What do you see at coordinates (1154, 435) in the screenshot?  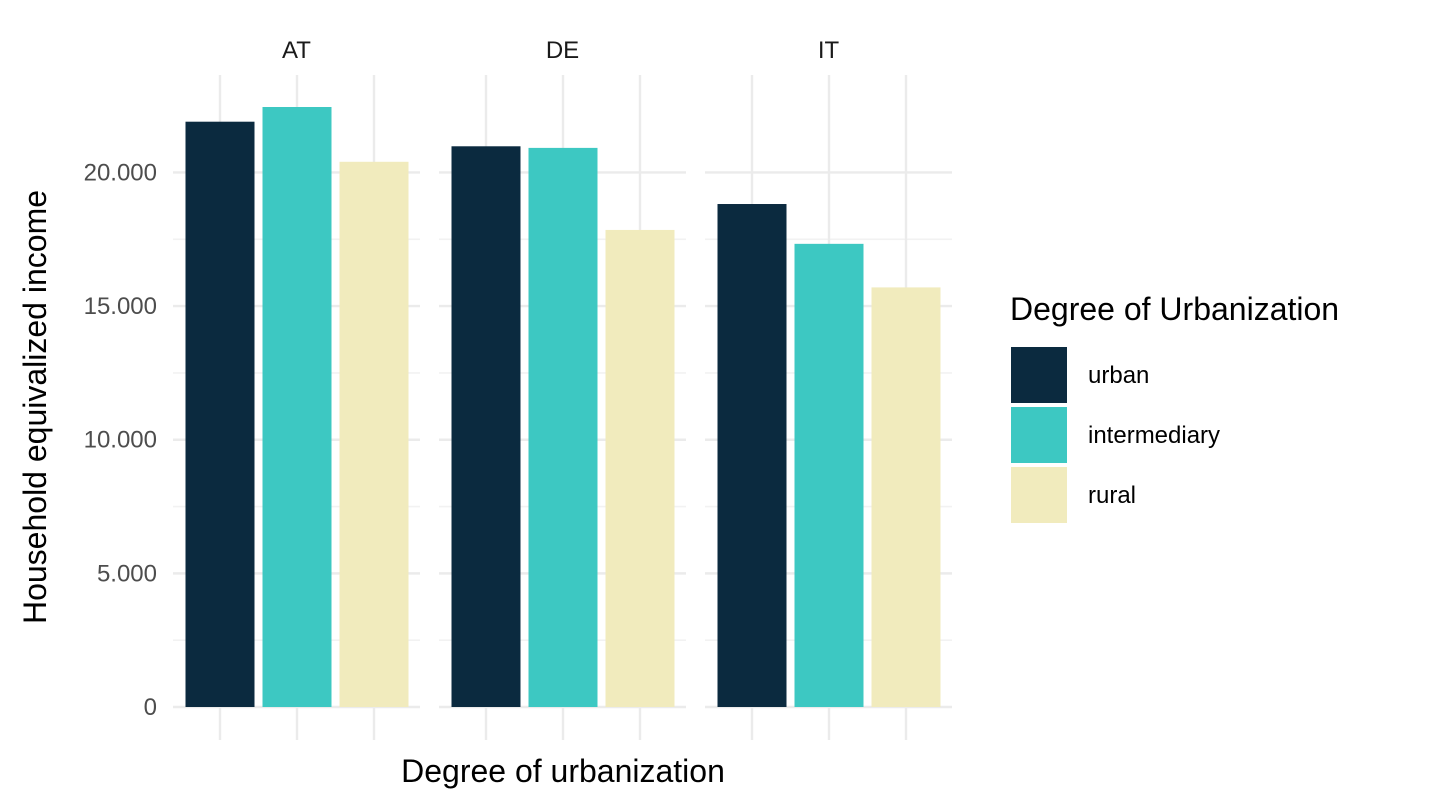 I see `legend-label-intermediary: intermediary` at bounding box center [1154, 435].